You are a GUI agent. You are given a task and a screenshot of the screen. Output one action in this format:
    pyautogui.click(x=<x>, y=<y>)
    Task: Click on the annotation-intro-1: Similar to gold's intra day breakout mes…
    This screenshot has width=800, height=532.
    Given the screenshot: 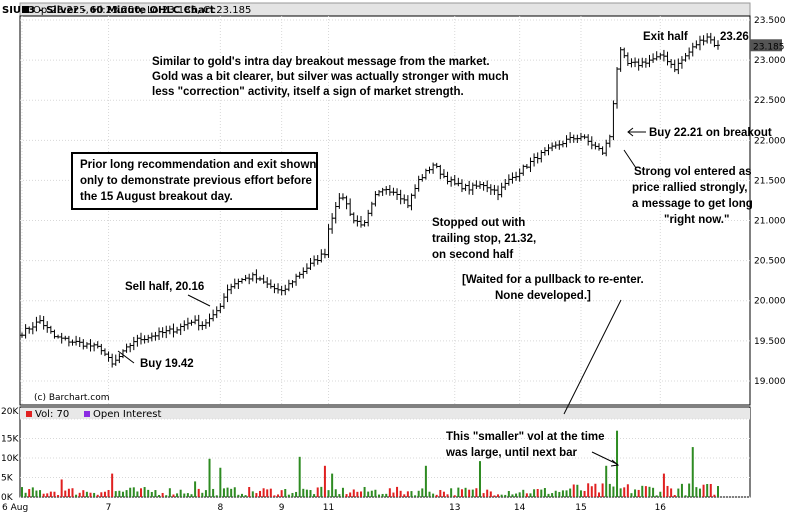 What is the action you would take?
    pyautogui.click(x=321, y=62)
    